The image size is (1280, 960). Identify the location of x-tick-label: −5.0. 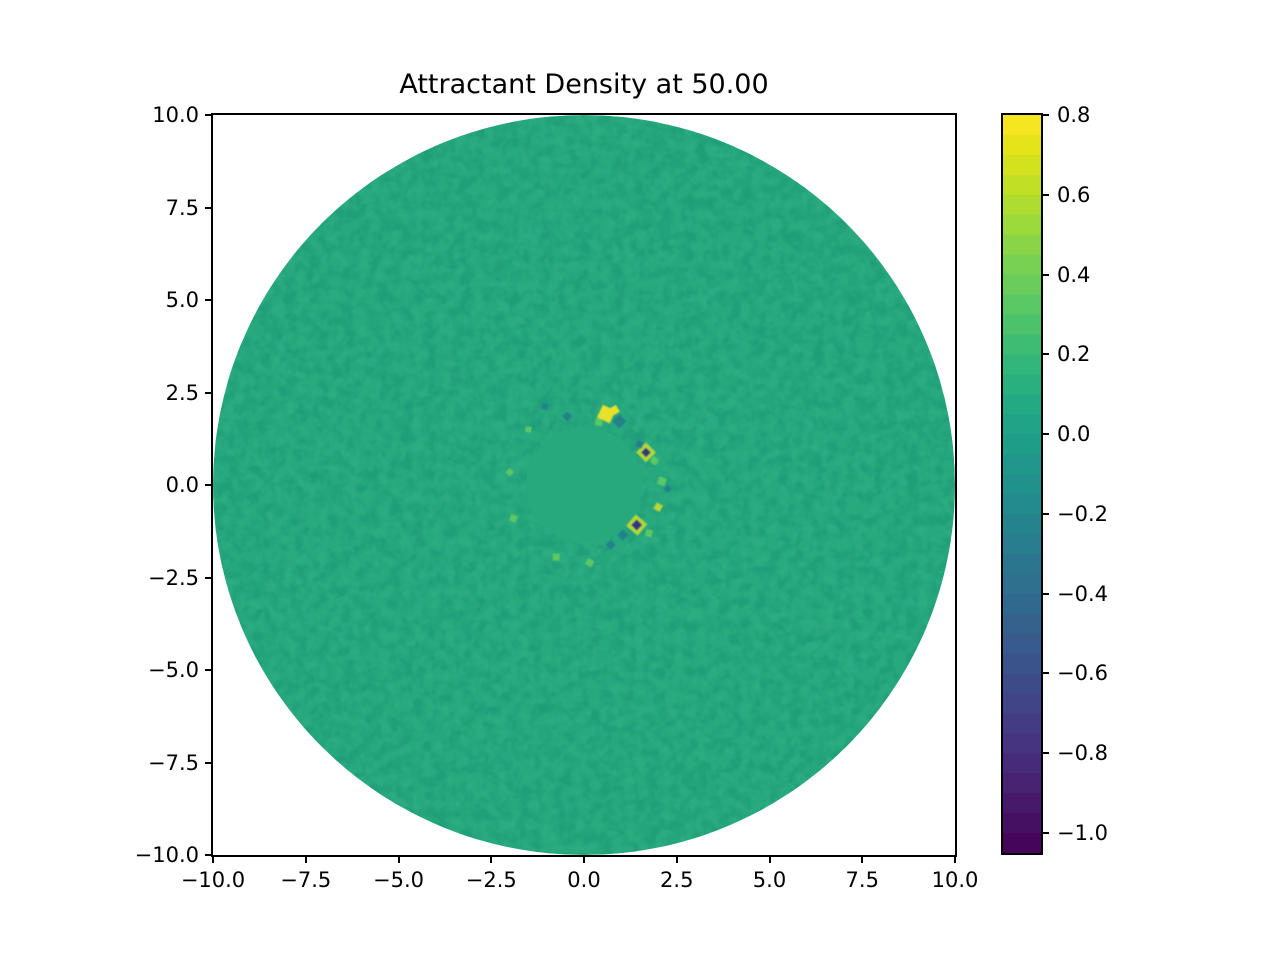
(398, 880).